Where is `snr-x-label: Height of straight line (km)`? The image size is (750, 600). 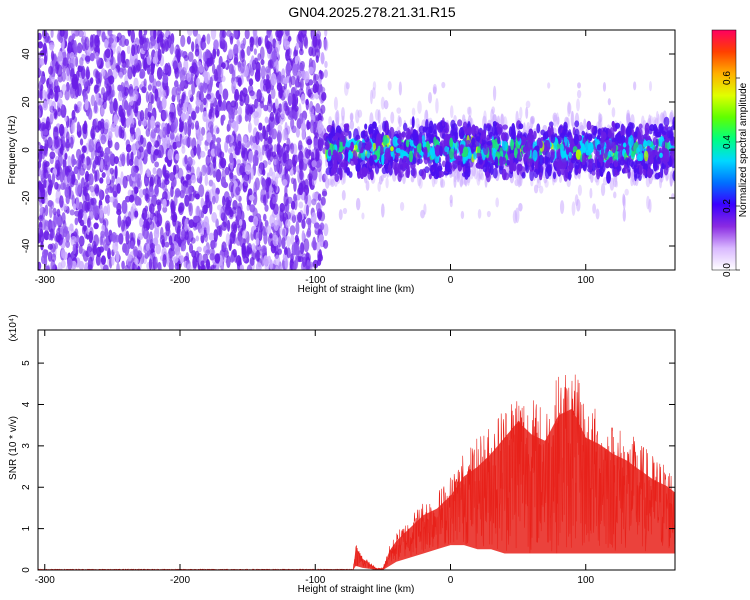
snr-x-label: Height of straight line (km) is located at coordinates (356, 589).